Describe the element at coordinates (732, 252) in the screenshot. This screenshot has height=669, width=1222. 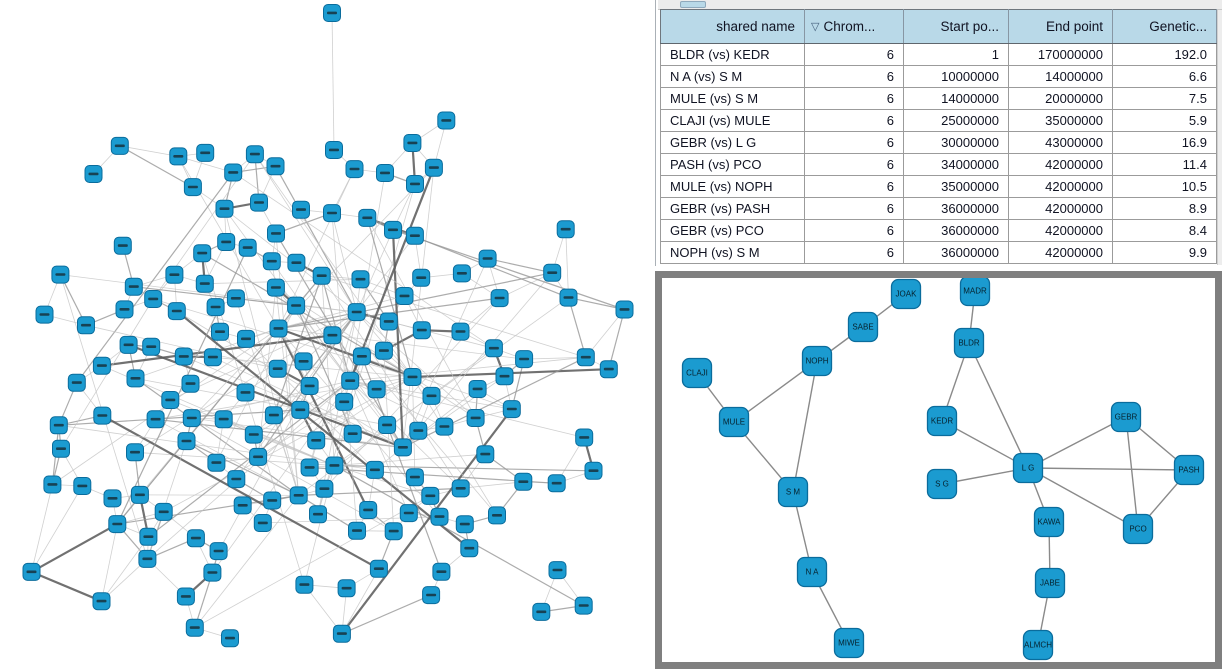
I see `table-cell: NOPH (vs) S M` at that location.